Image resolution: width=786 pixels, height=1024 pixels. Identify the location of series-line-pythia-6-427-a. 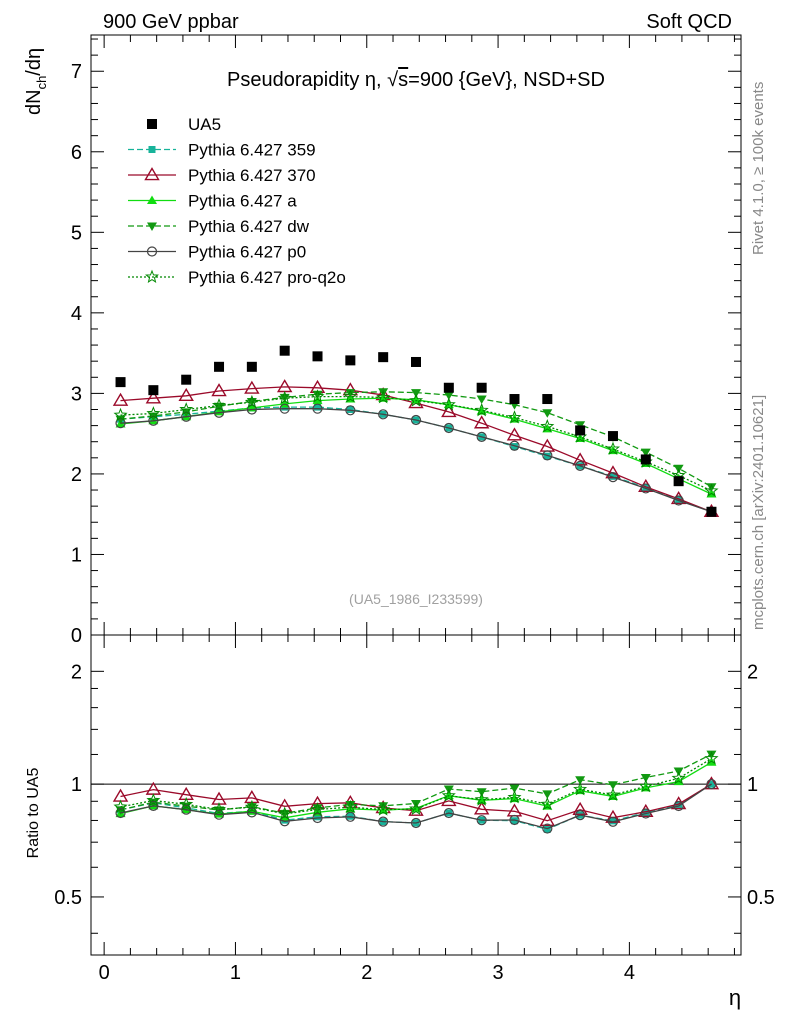
(416, 446).